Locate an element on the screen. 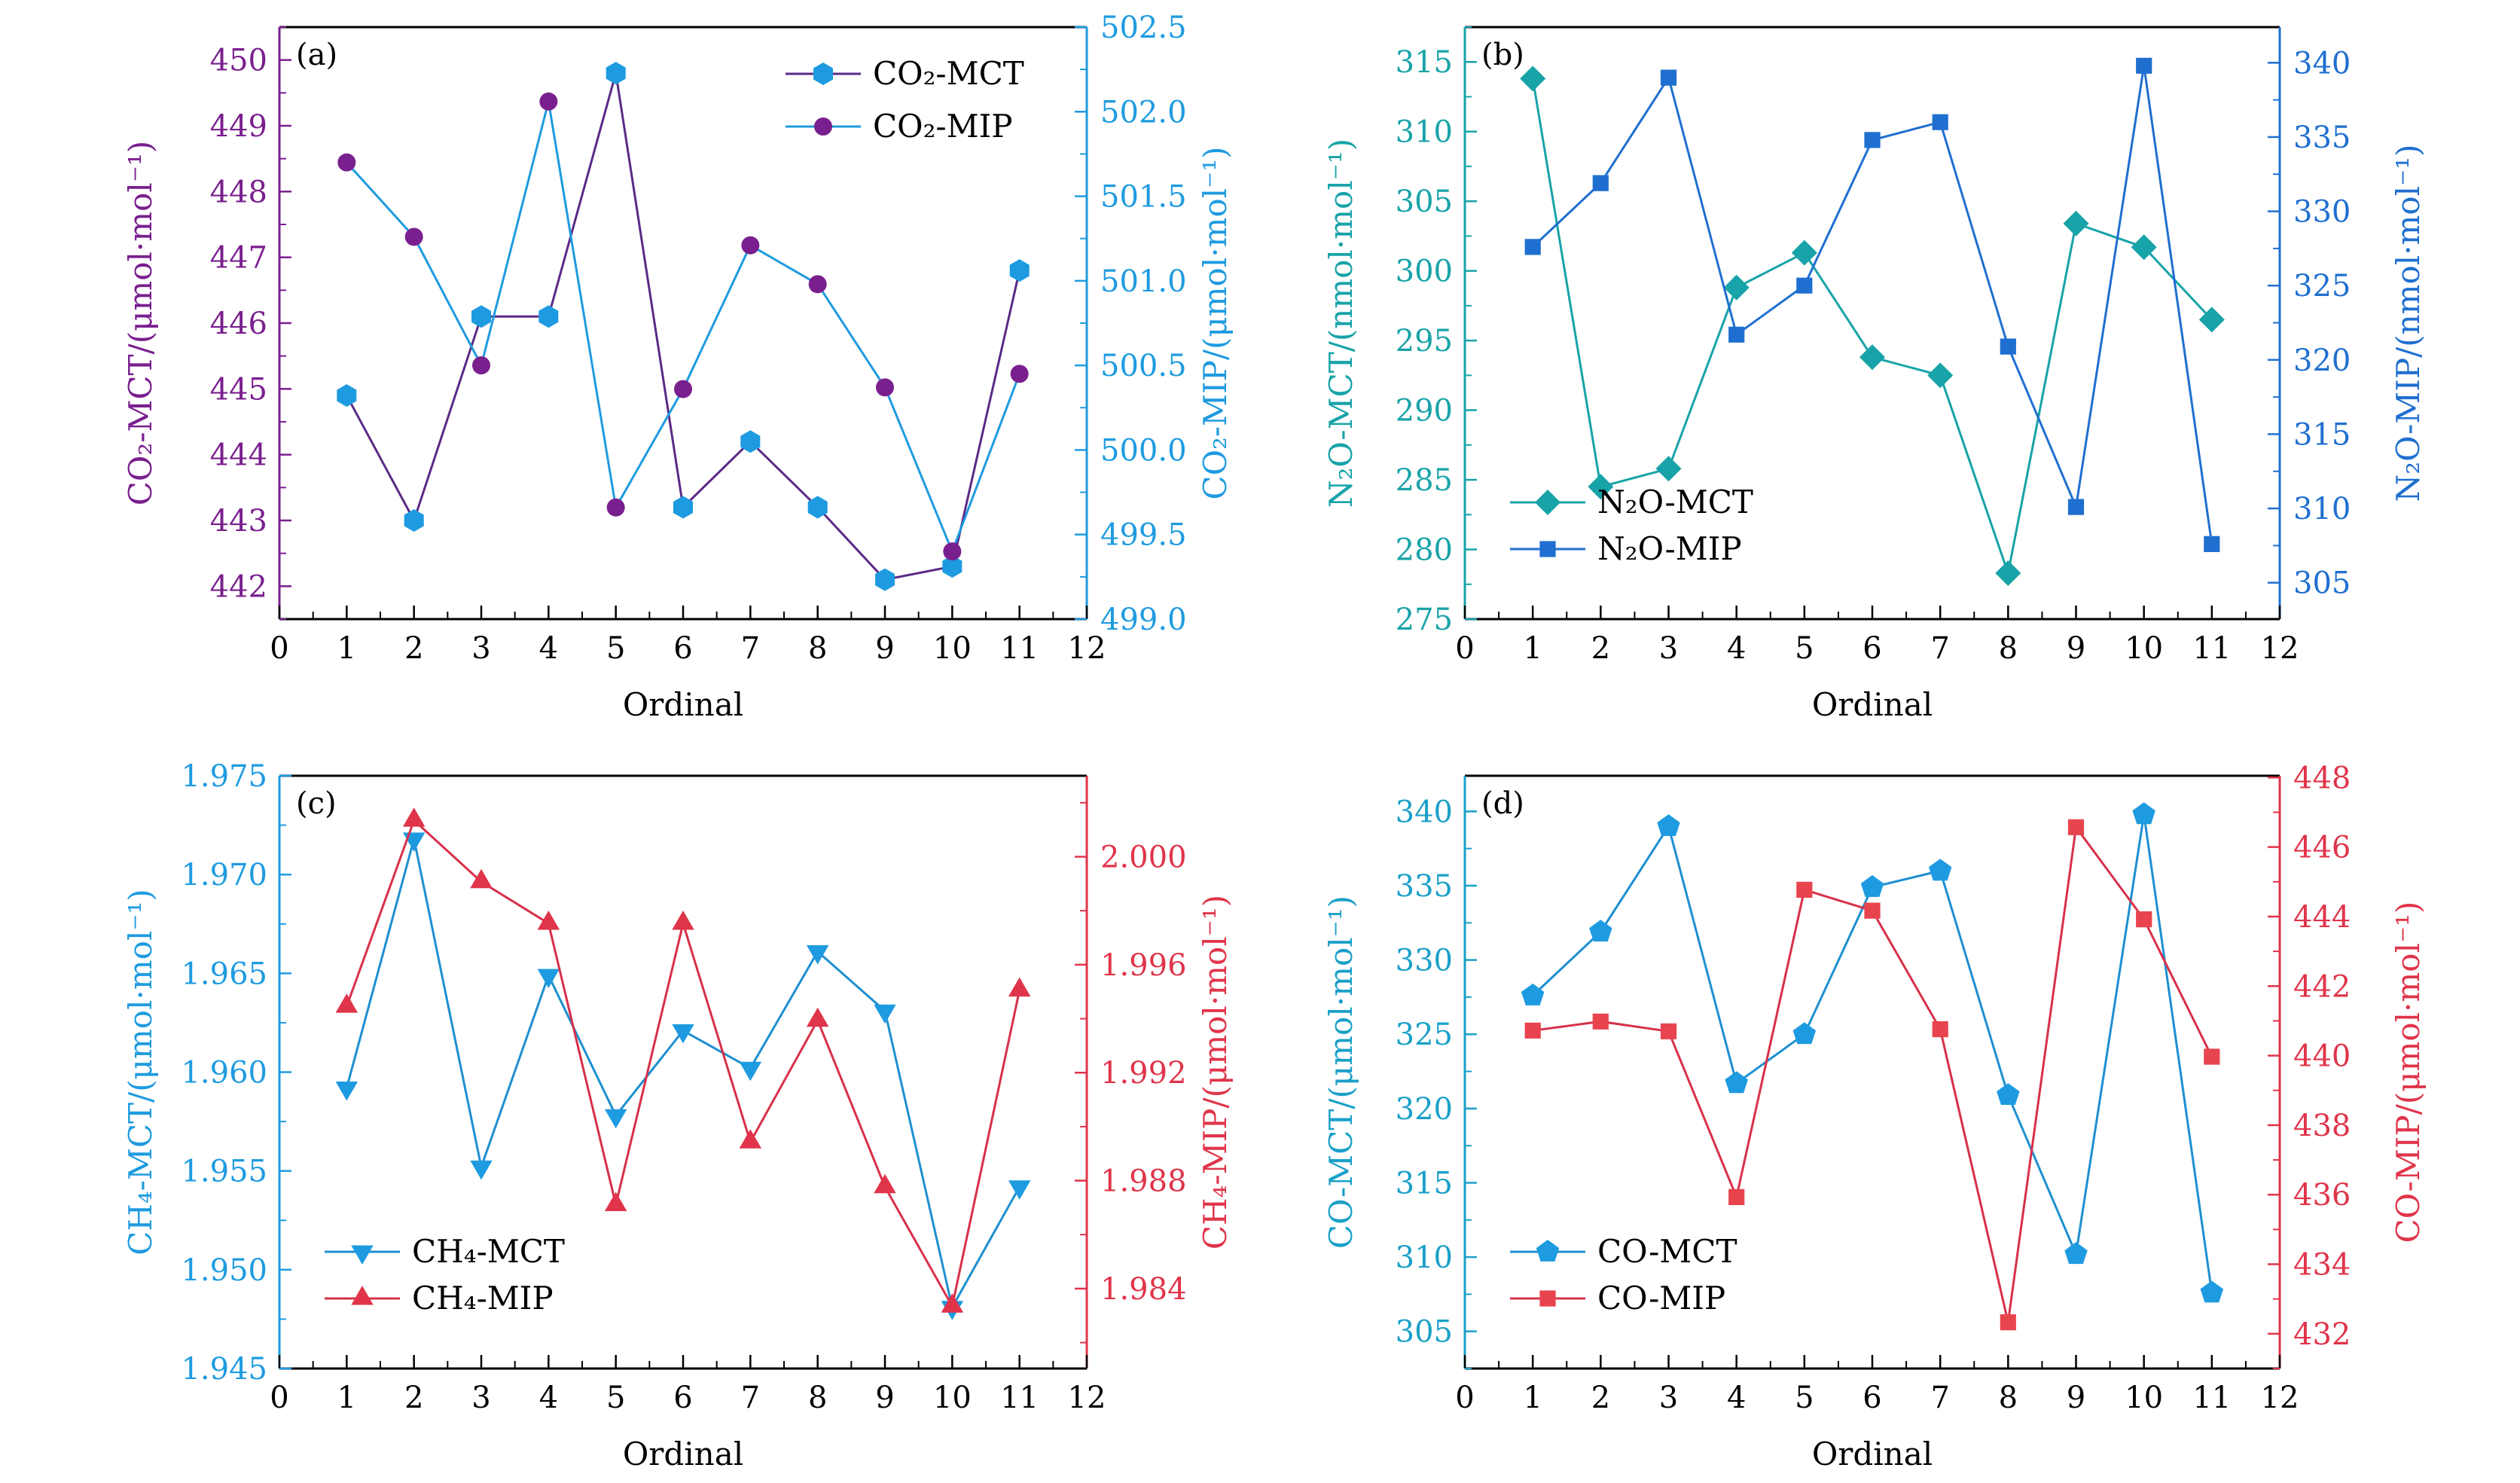 The height and width of the screenshot is (1483, 2520). right-y-tick-label: 446 is located at coordinates (2322, 848).